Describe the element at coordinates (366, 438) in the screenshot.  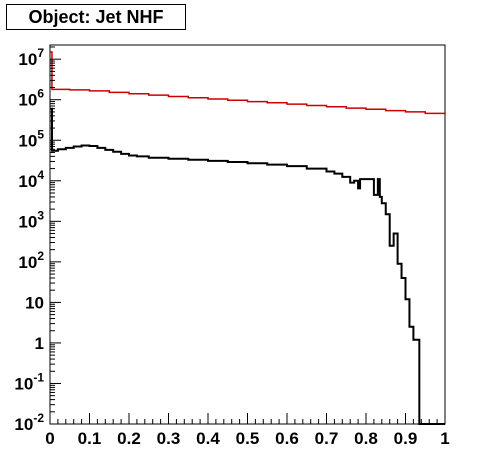
I see `x-tick-label: 0.8` at that location.